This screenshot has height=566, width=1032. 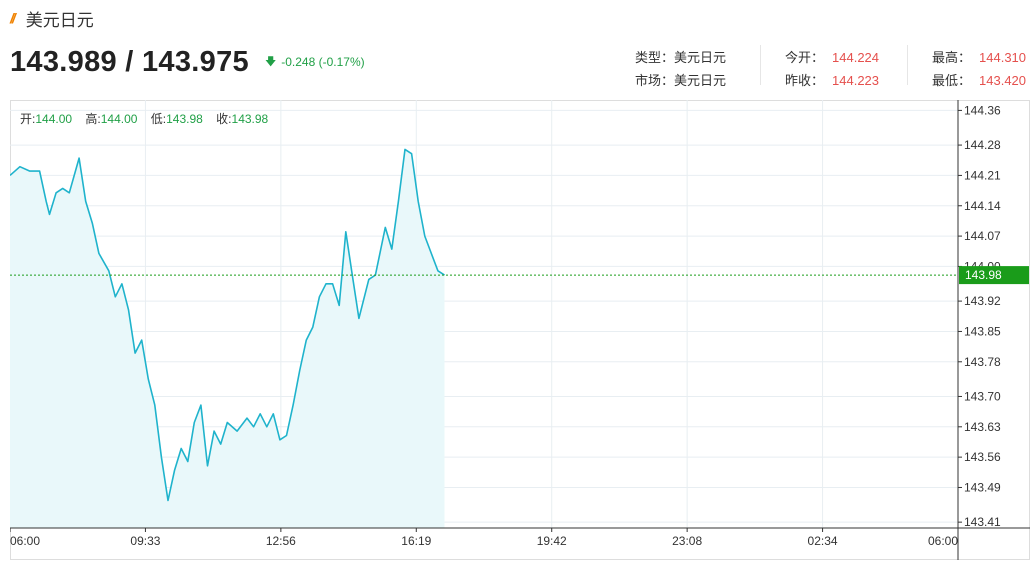 What do you see at coordinates (59, 20) in the screenshot?
I see `page-title: 美元日元` at bounding box center [59, 20].